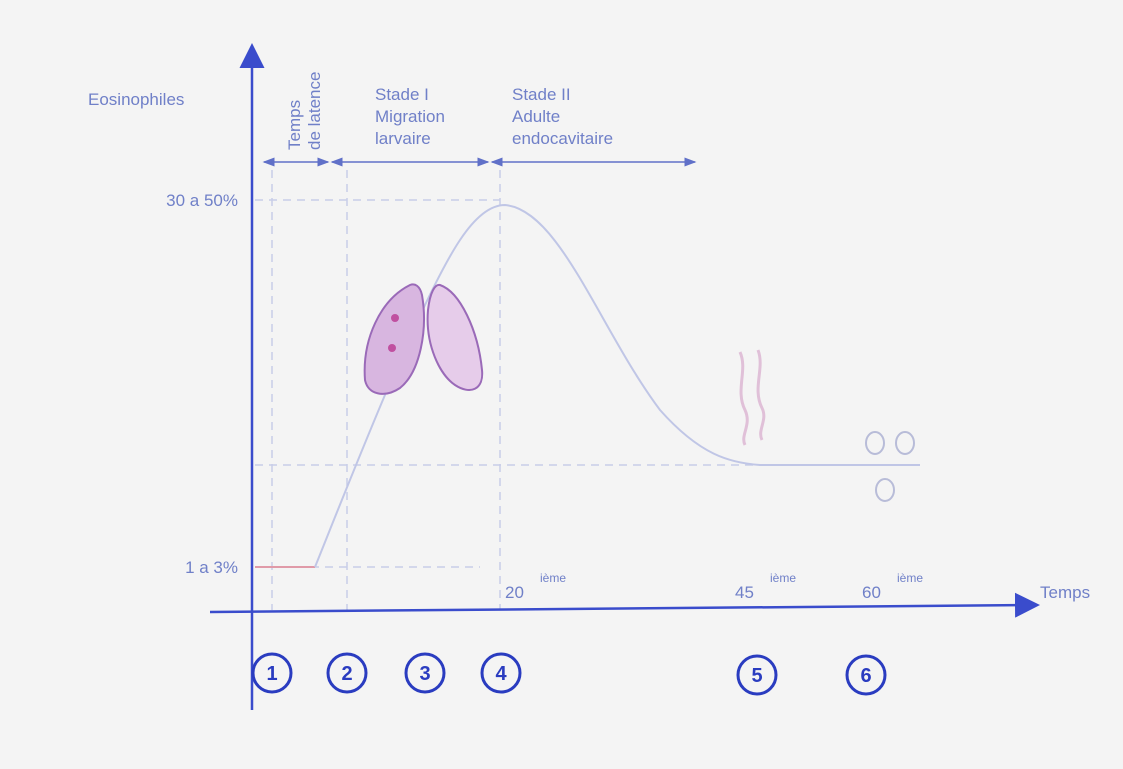  What do you see at coordinates (624, 605) in the screenshot?
I see `x-axis` at bounding box center [624, 605].